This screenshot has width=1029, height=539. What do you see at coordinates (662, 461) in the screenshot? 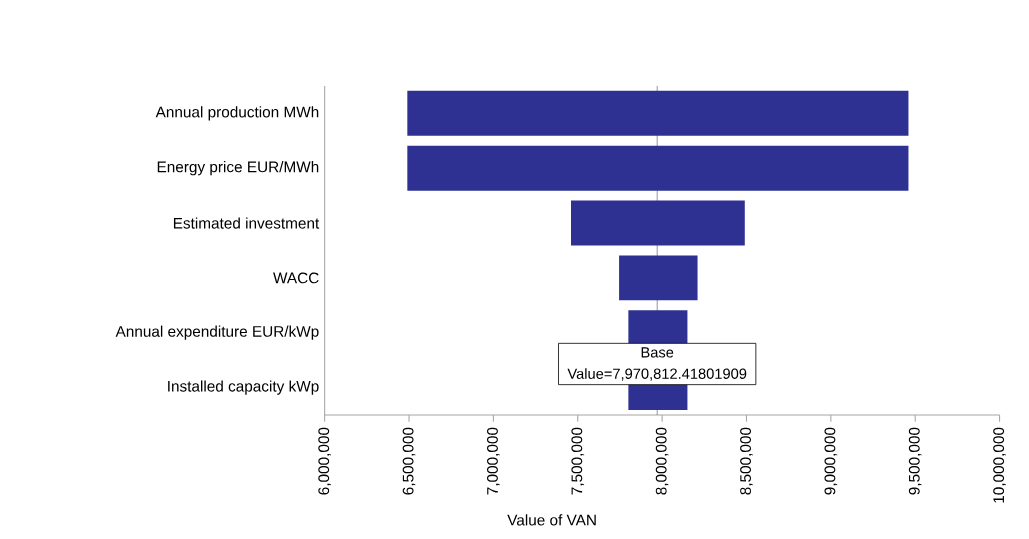
I see `x-tick-label: 8,000,000` at bounding box center [662, 461].